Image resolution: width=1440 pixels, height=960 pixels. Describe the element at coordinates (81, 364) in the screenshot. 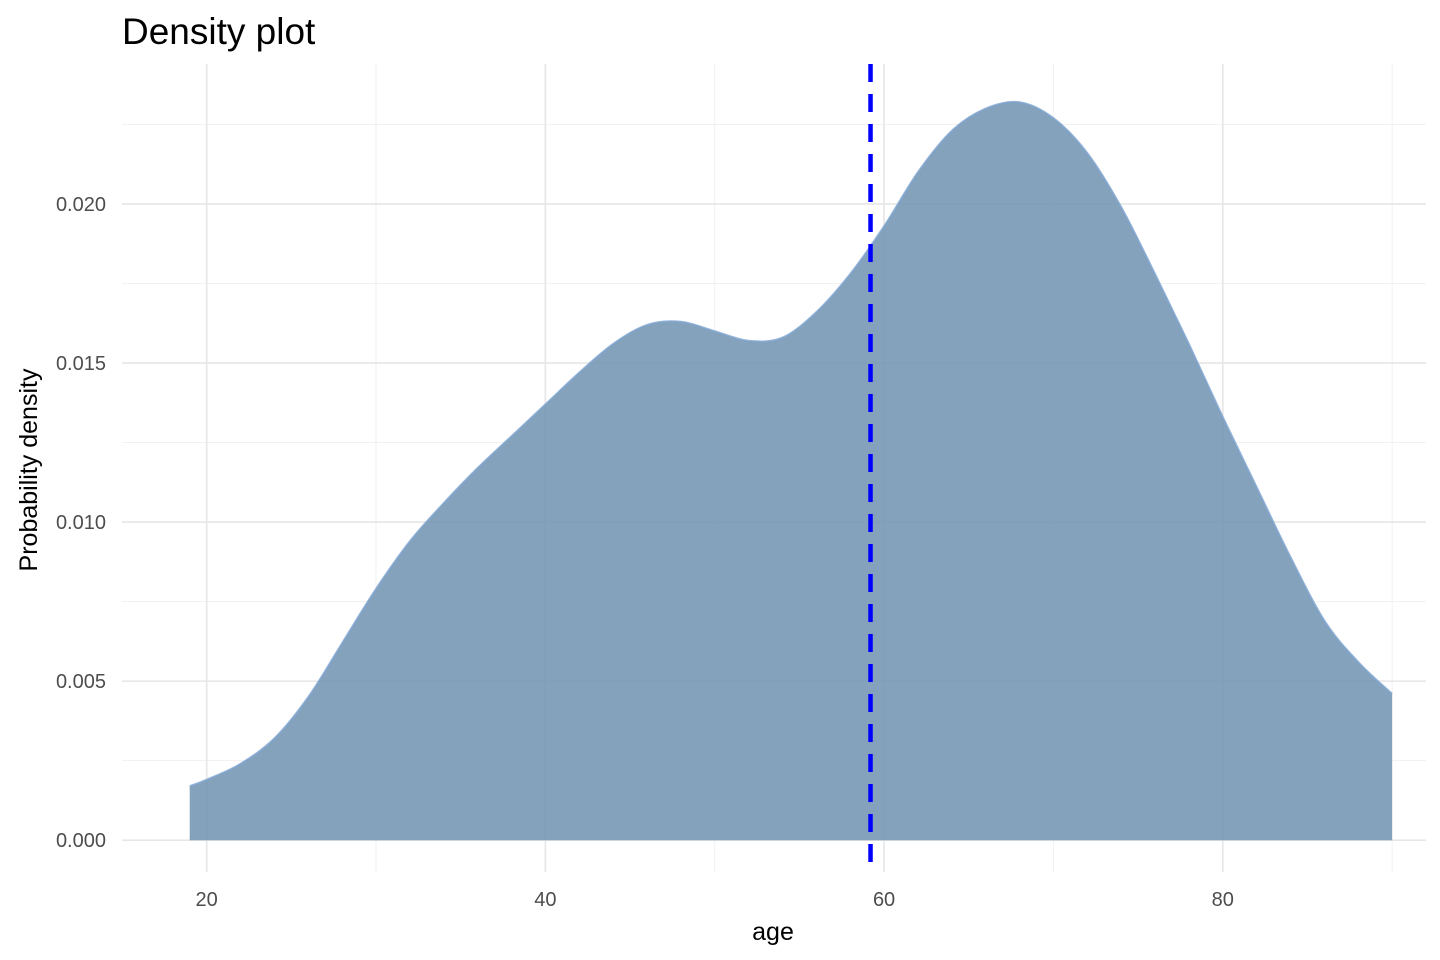

I see `y-tick-label: 0.015` at that location.